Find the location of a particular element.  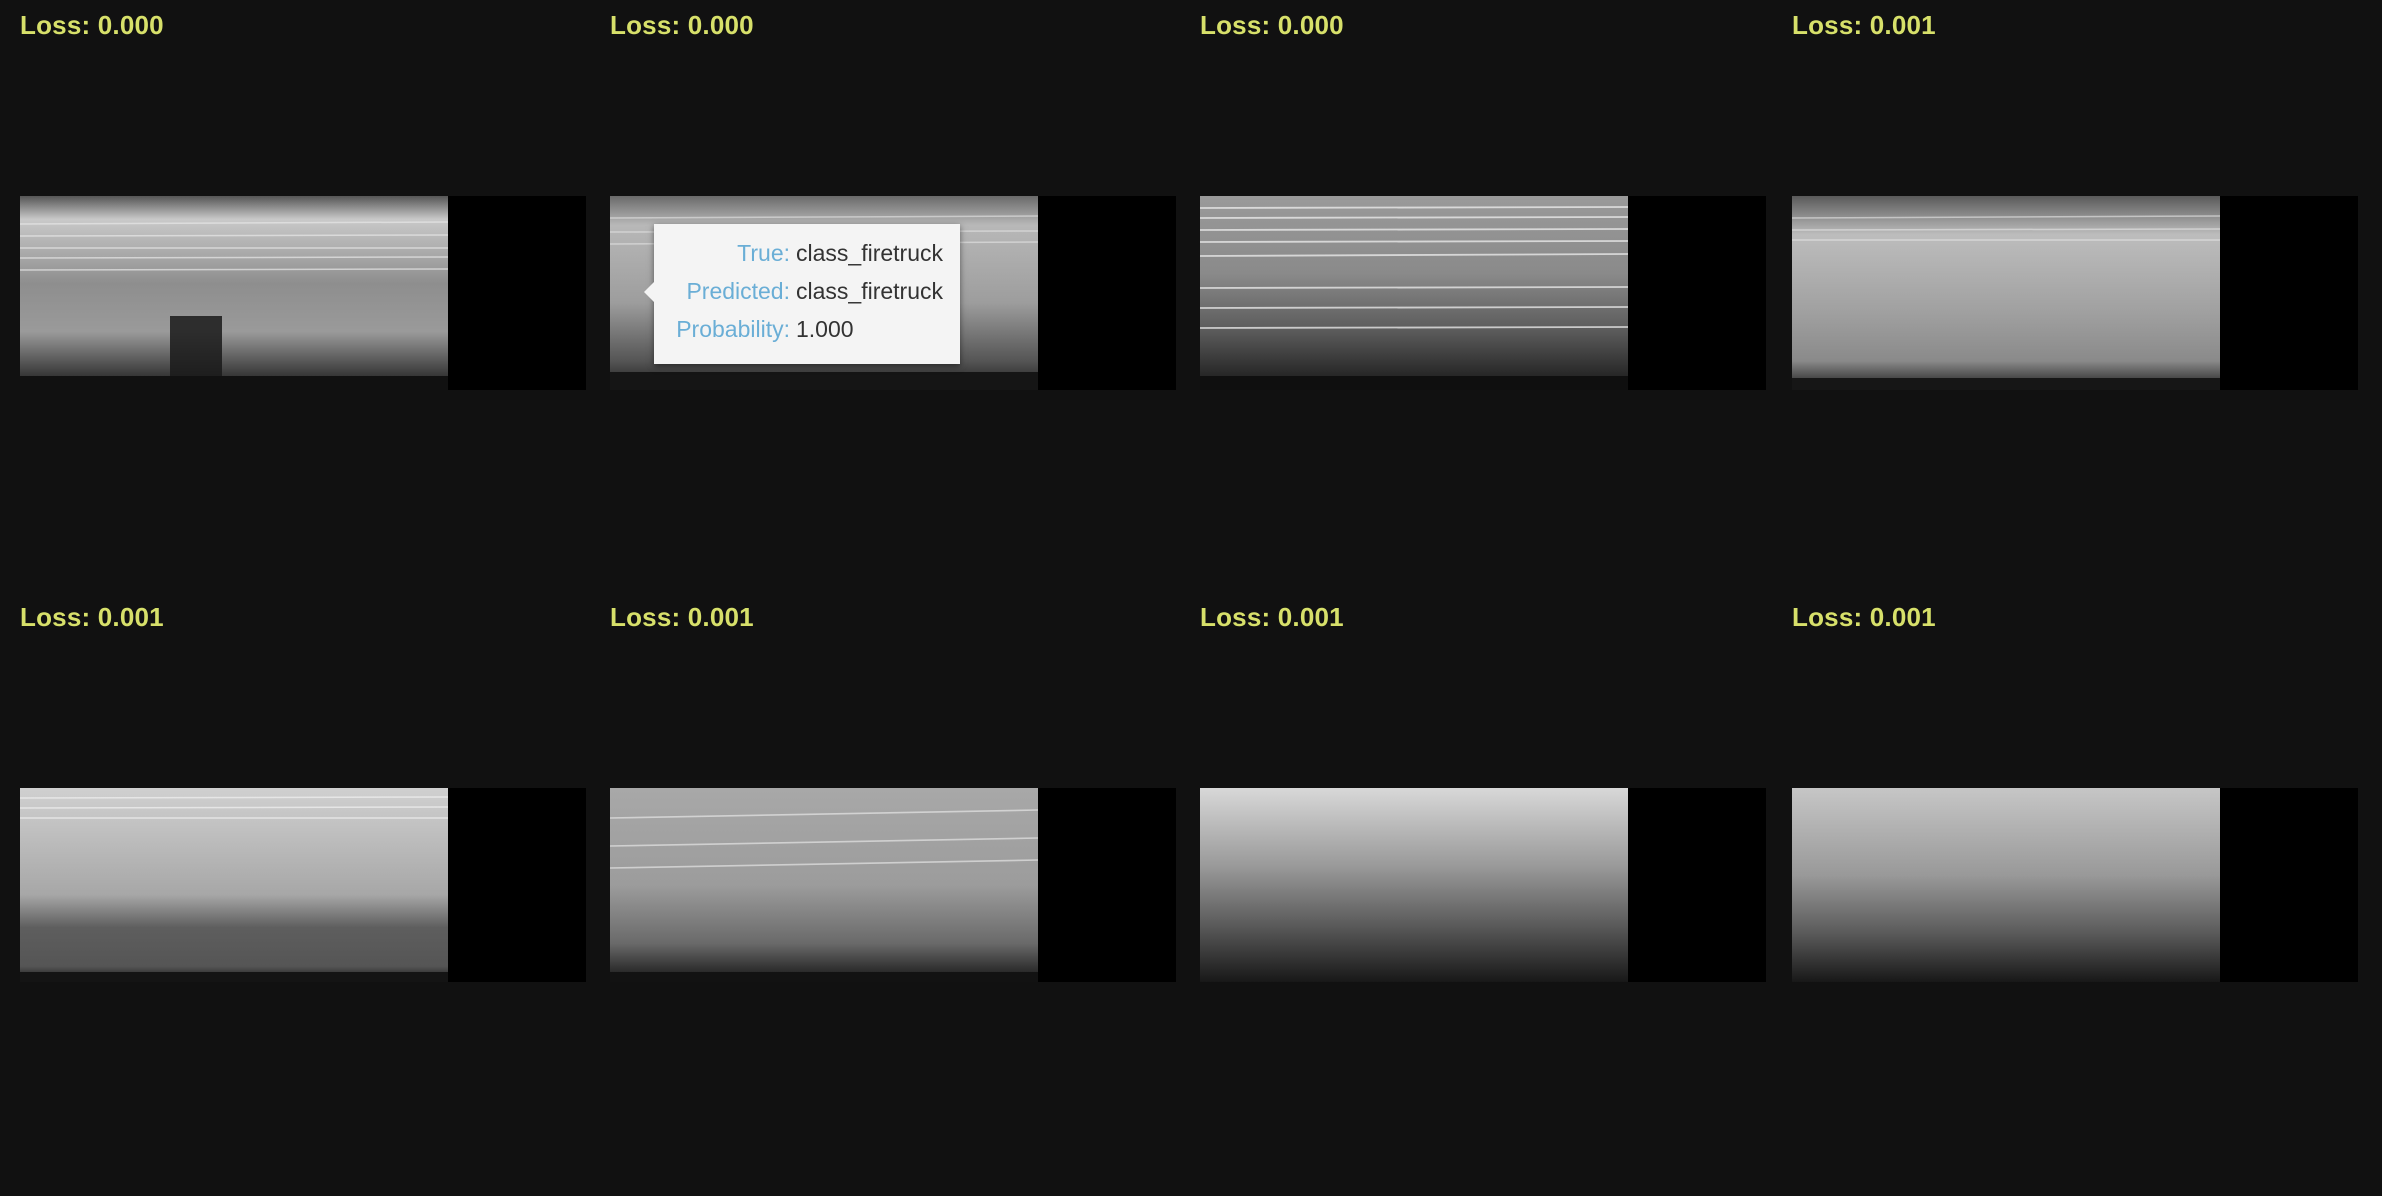

tooltip-predicted-row: Predicted: class_firetruck is located at coordinates (807, 291).